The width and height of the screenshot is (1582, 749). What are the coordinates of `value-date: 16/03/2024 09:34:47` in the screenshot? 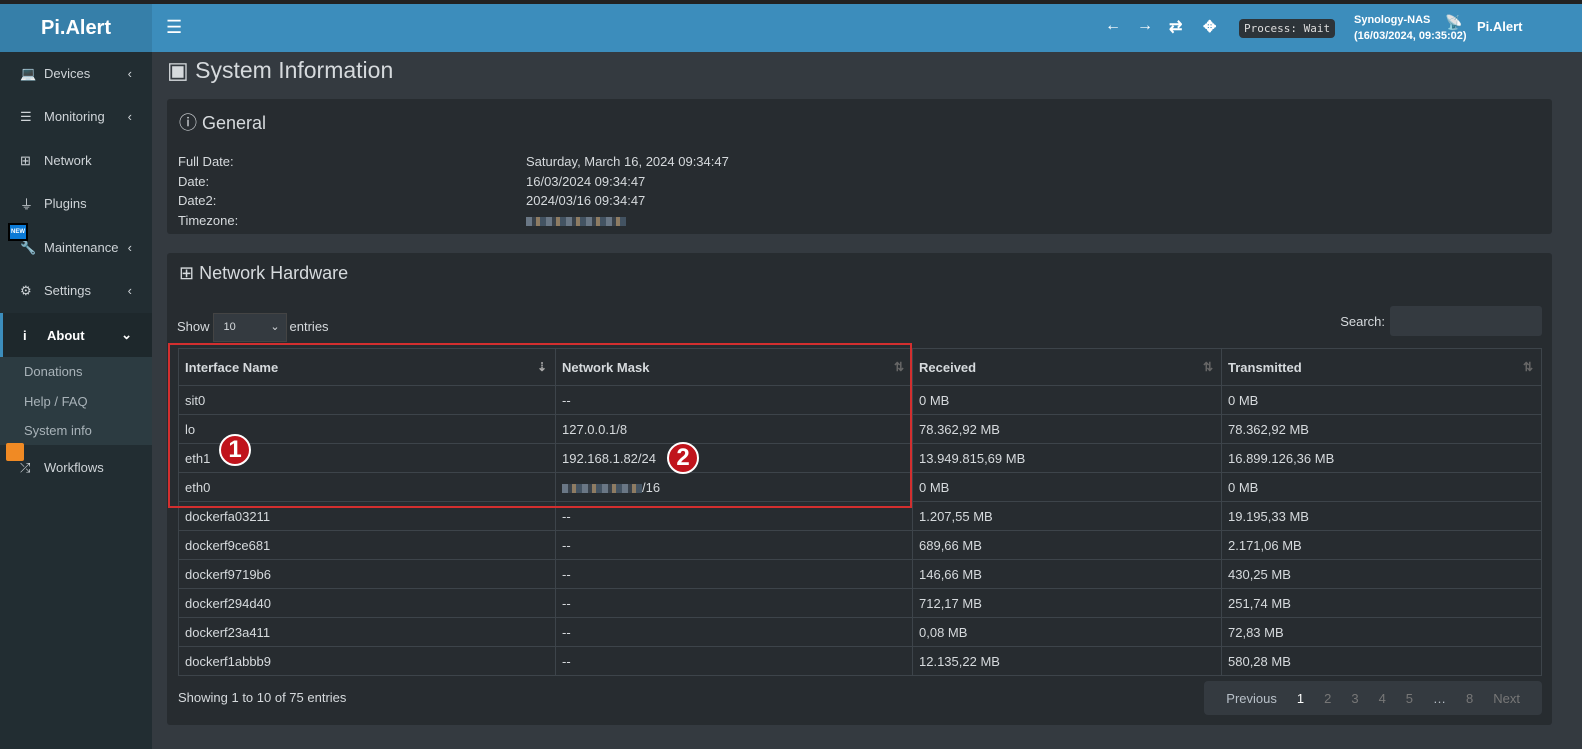 It's located at (586, 181).